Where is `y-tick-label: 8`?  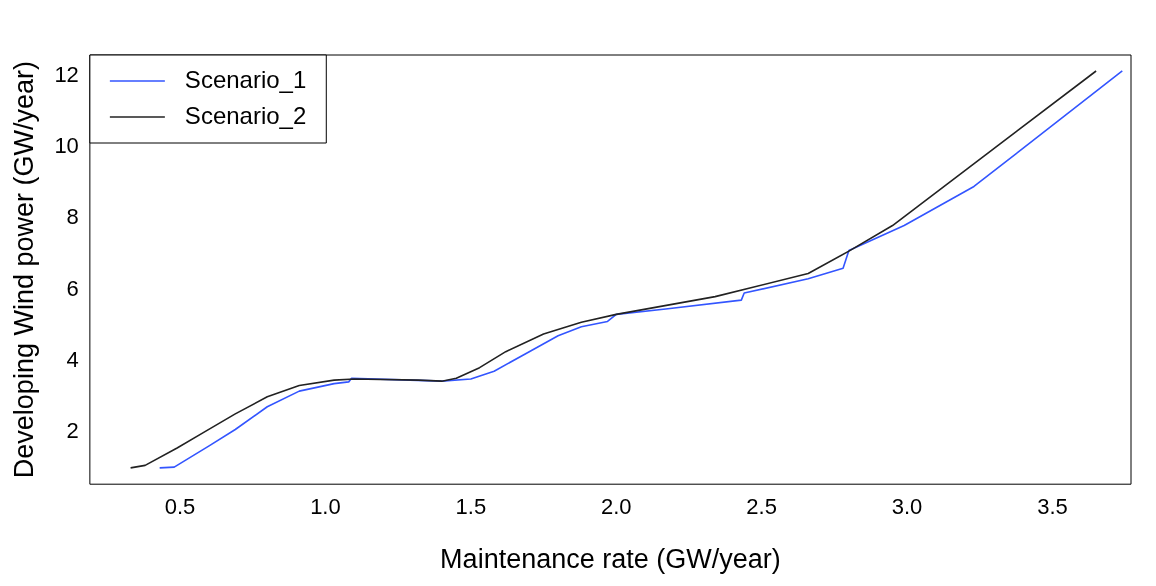 y-tick-label: 8 is located at coordinates (72, 217).